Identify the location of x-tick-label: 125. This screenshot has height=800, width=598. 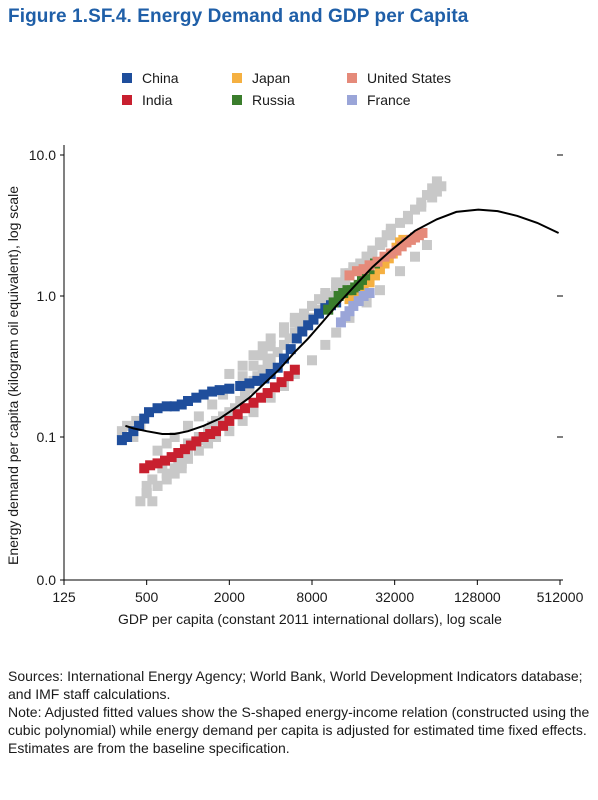
(64, 597).